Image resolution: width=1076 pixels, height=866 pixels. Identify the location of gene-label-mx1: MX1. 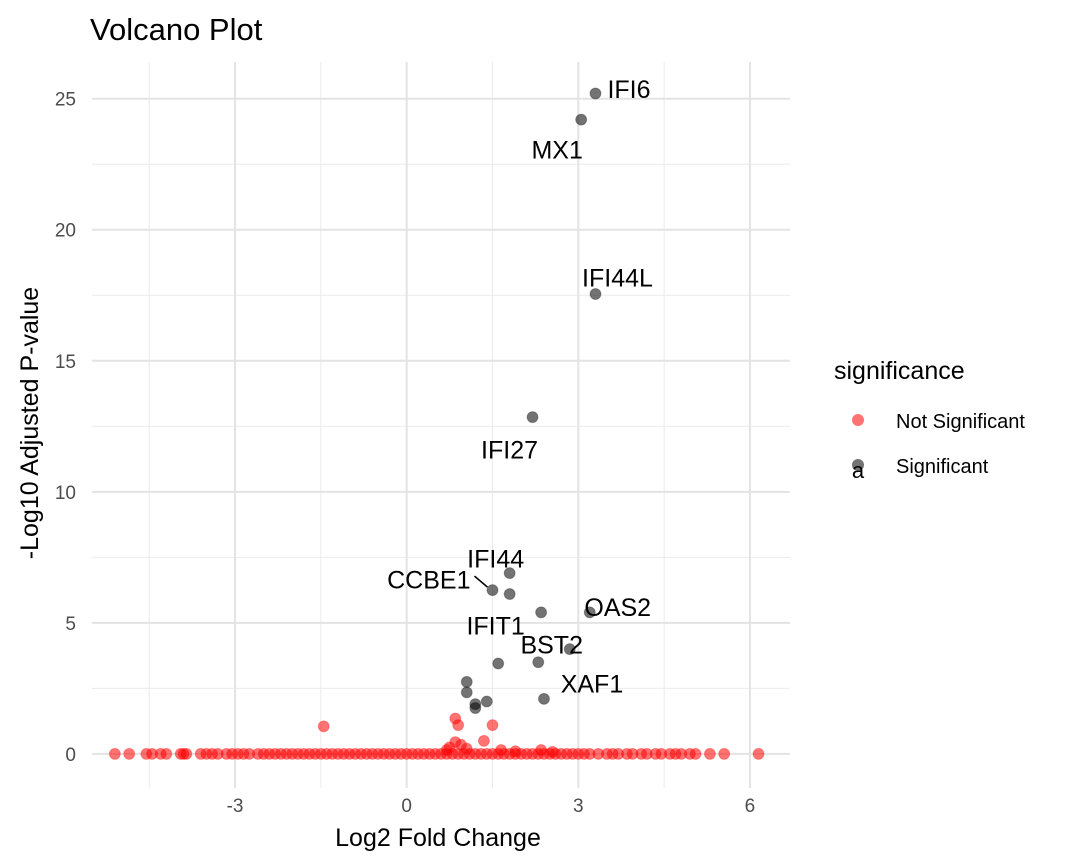
(556, 150).